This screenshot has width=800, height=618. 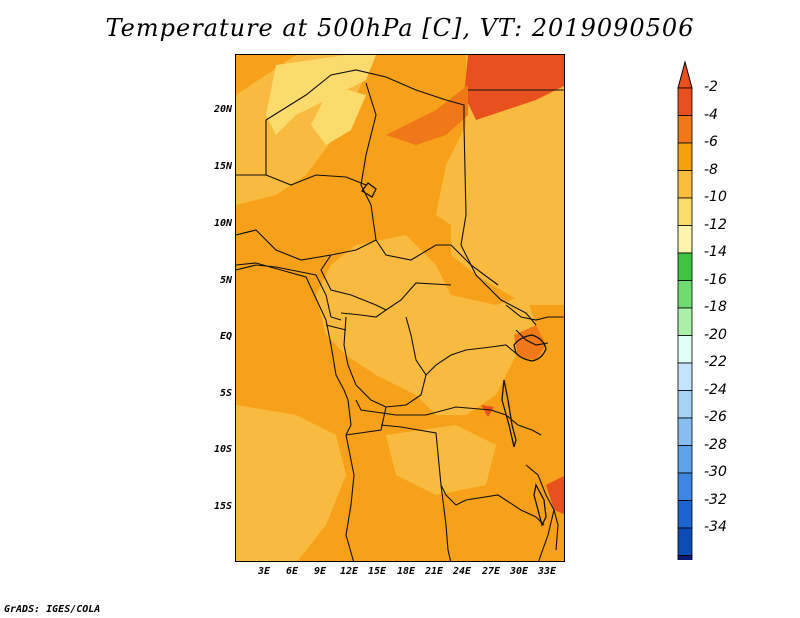 What do you see at coordinates (519, 571) in the screenshot?
I see `lon-label: 30E` at bounding box center [519, 571].